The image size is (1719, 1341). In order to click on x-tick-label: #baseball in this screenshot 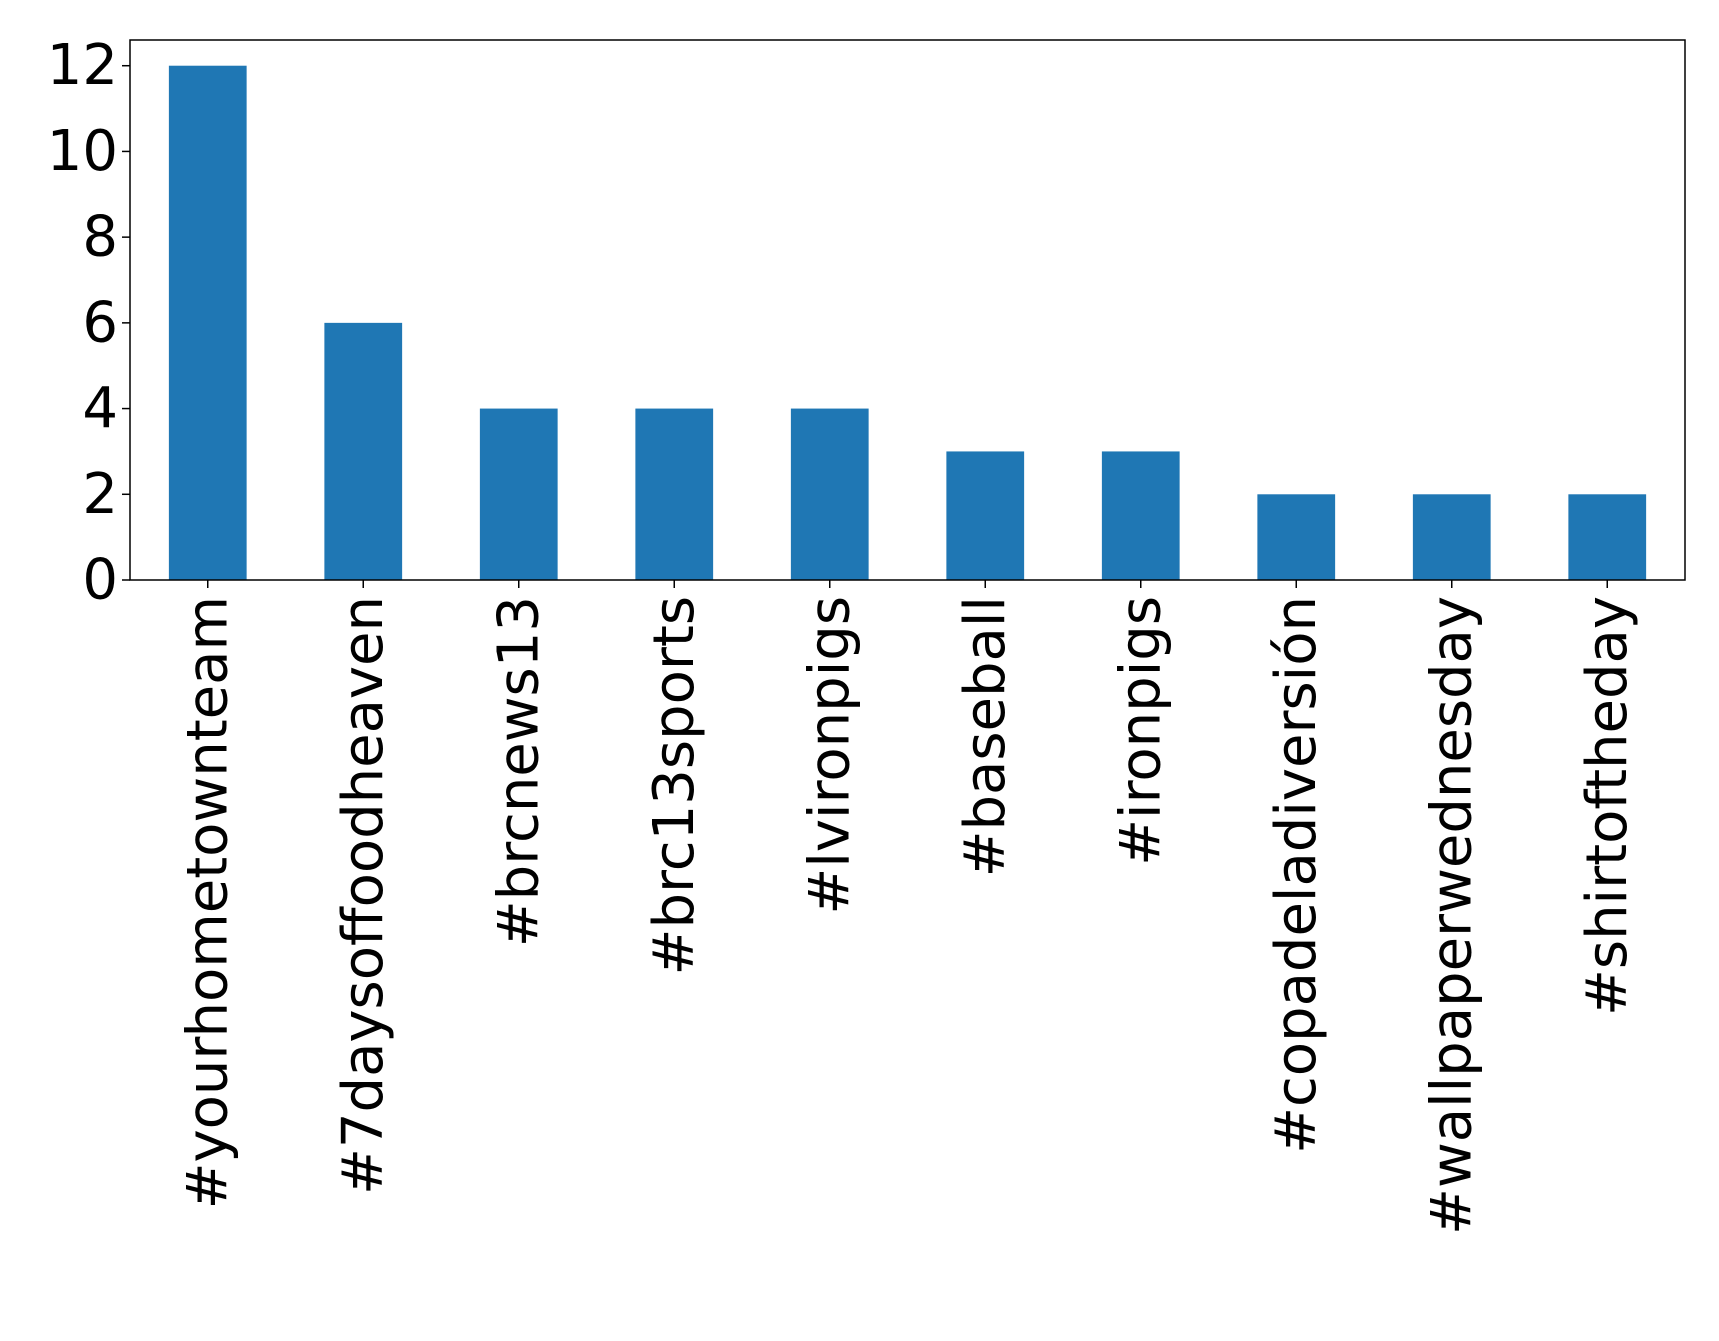, I will do `click(985, 736)`.